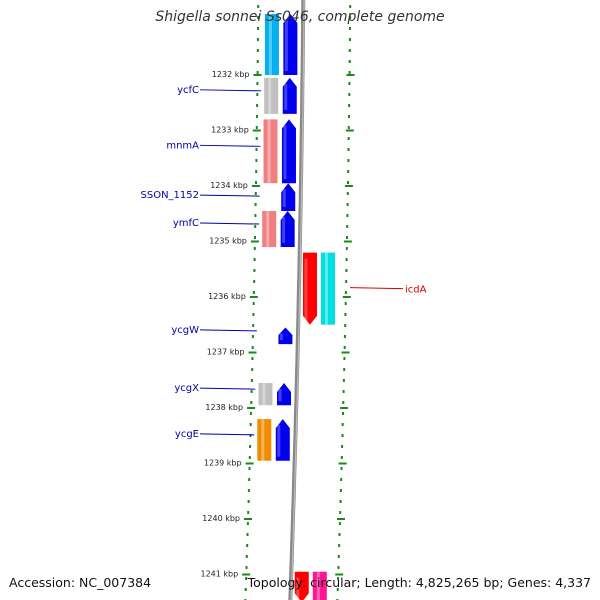 This screenshot has width=600, height=600. I want to click on gene-label-ycge: ycgE, so click(187, 434).